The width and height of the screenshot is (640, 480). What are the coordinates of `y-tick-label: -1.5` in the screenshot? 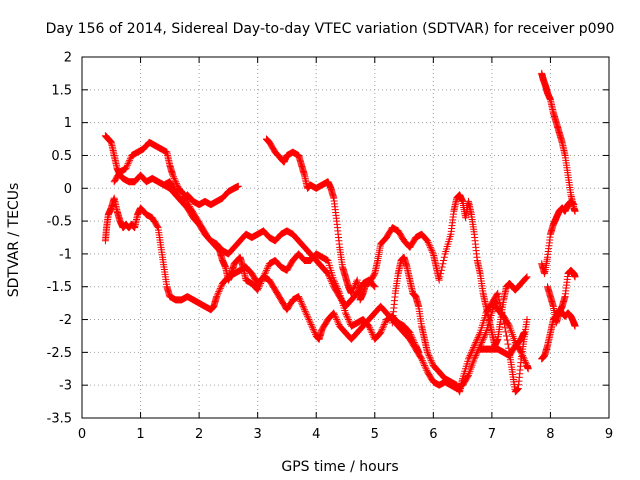 It's located at (59, 287).